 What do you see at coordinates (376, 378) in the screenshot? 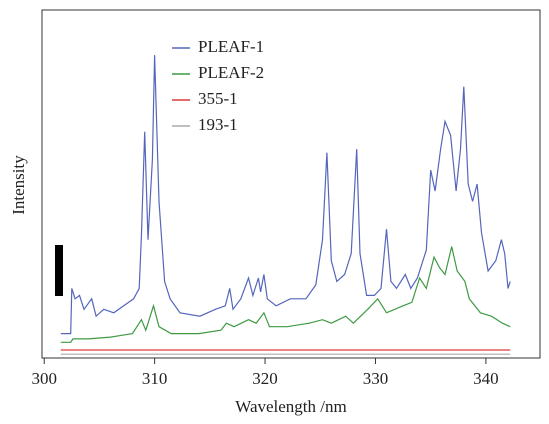
I see `x-tick-label: 330` at bounding box center [376, 378].